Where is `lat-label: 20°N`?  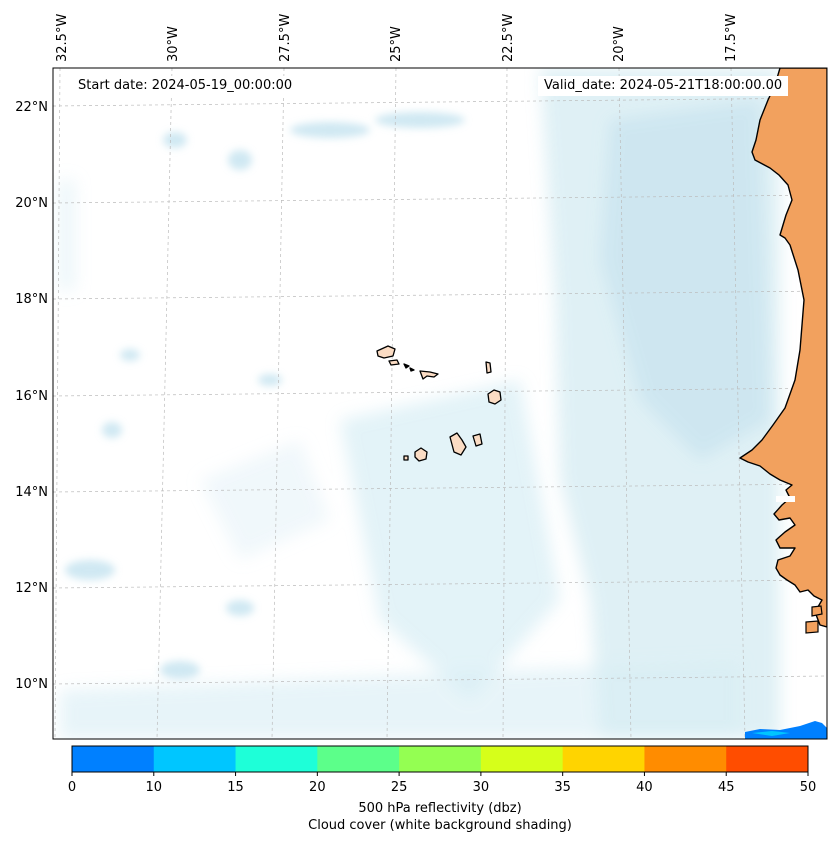
lat-label: 20°N is located at coordinates (31, 203).